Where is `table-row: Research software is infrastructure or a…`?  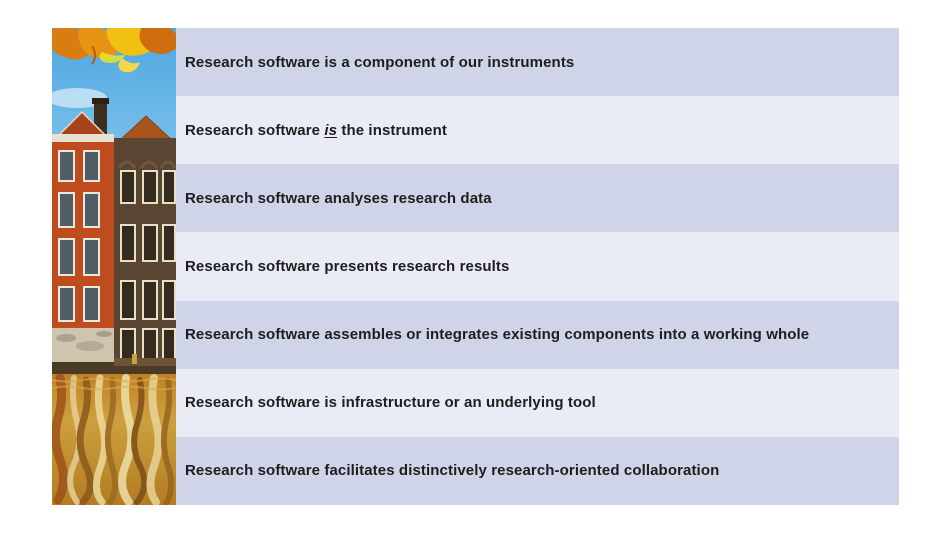 table-row: Research software is infrastructure or a… is located at coordinates (537, 402).